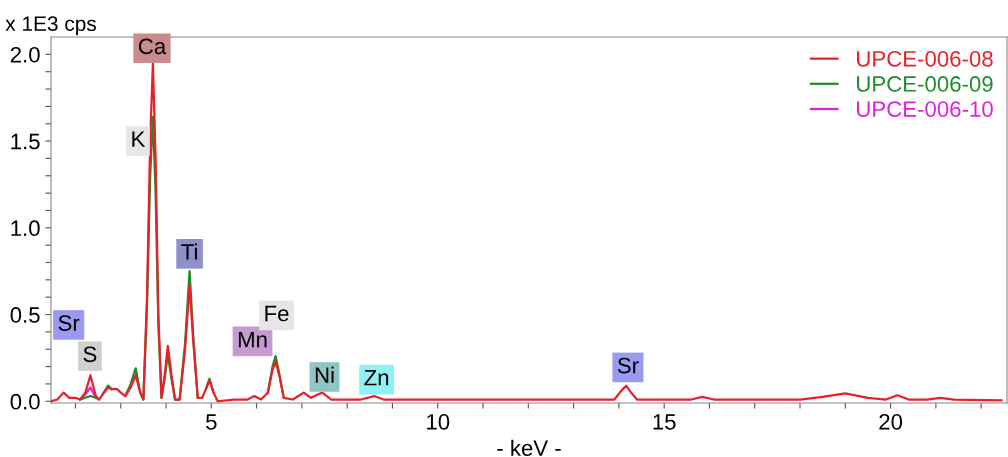 This screenshot has width=1008, height=457. Describe the element at coordinates (664, 422) in the screenshot. I see `x-tick-label: 15` at that location.